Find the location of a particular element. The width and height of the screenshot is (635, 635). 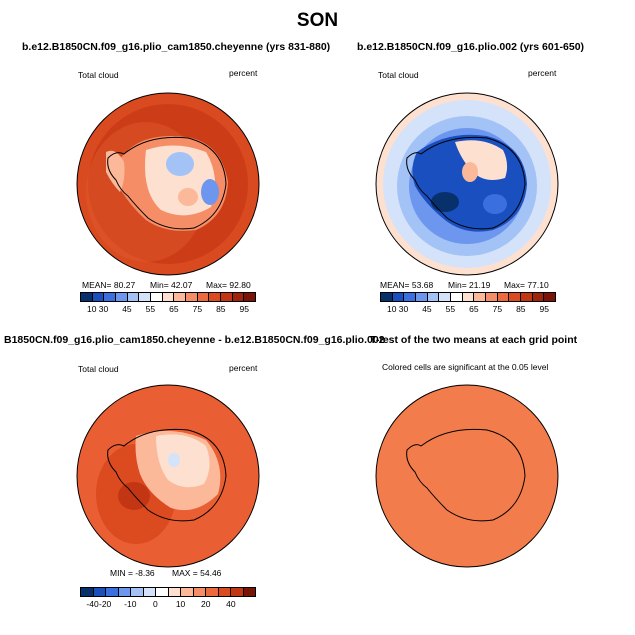

panel-2-units-label: percent is located at coordinates (542, 73).